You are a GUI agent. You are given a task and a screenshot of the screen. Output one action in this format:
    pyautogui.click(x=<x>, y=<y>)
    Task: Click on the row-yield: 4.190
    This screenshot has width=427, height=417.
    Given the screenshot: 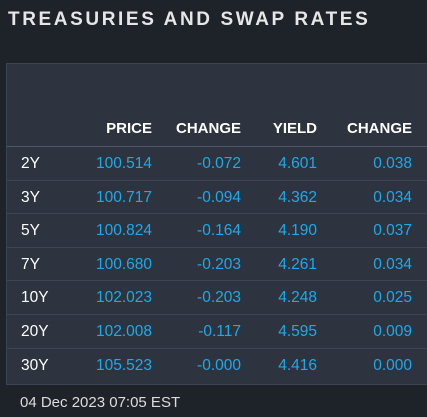 What is the action you would take?
    pyautogui.click(x=297, y=231)
    